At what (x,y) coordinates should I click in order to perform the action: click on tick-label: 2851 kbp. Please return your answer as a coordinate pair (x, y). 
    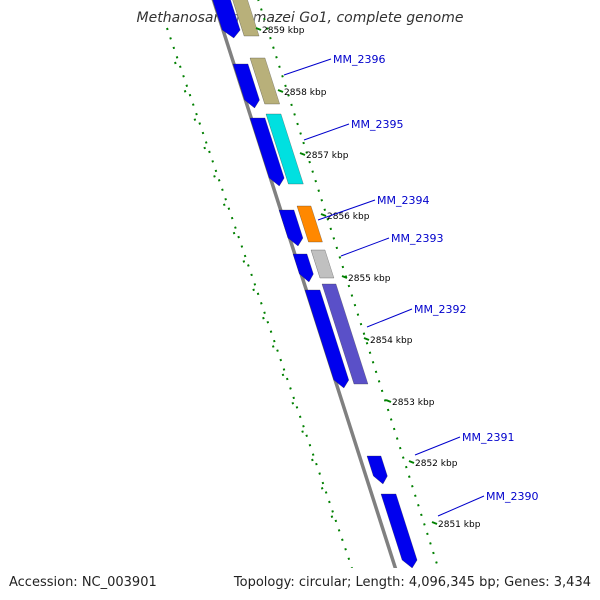
    Looking at the image, I should click on (459, 525).